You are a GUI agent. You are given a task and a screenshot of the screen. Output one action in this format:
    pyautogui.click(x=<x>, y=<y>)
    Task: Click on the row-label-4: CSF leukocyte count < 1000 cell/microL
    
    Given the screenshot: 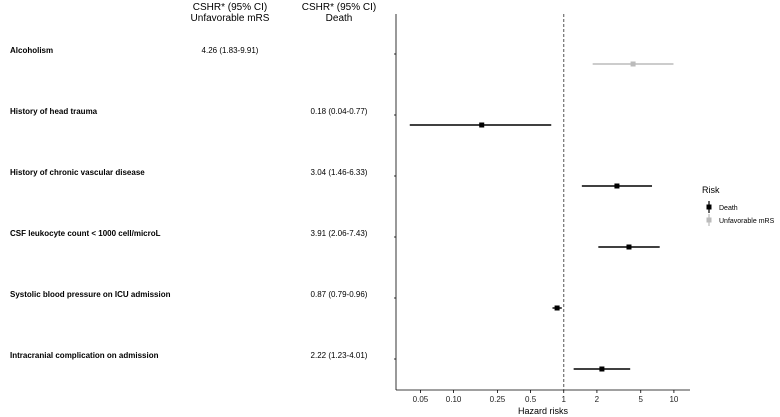 What is the action you would take?
    pyautogui.click(x=85, y=233)
    